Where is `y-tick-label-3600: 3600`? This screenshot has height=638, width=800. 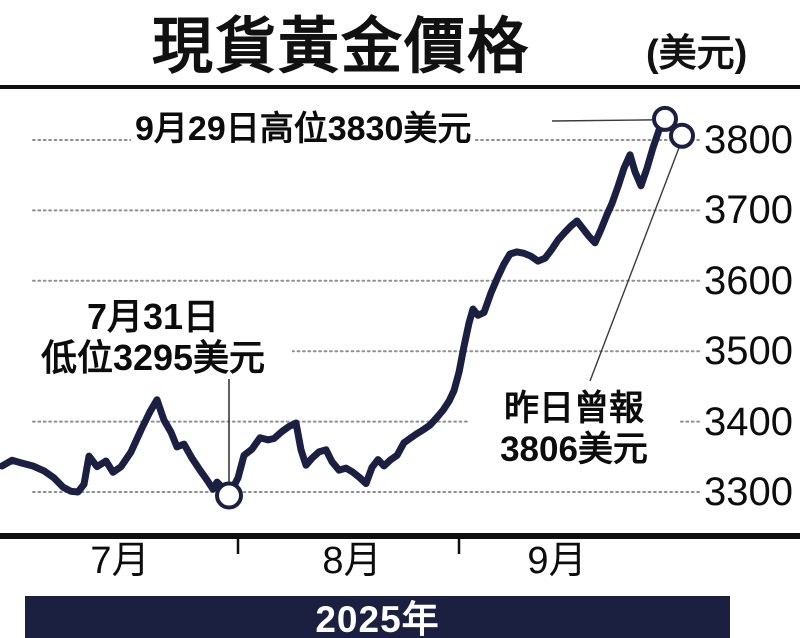
y-tick-label-3600: 3600 is located at coordinates (748, 280).